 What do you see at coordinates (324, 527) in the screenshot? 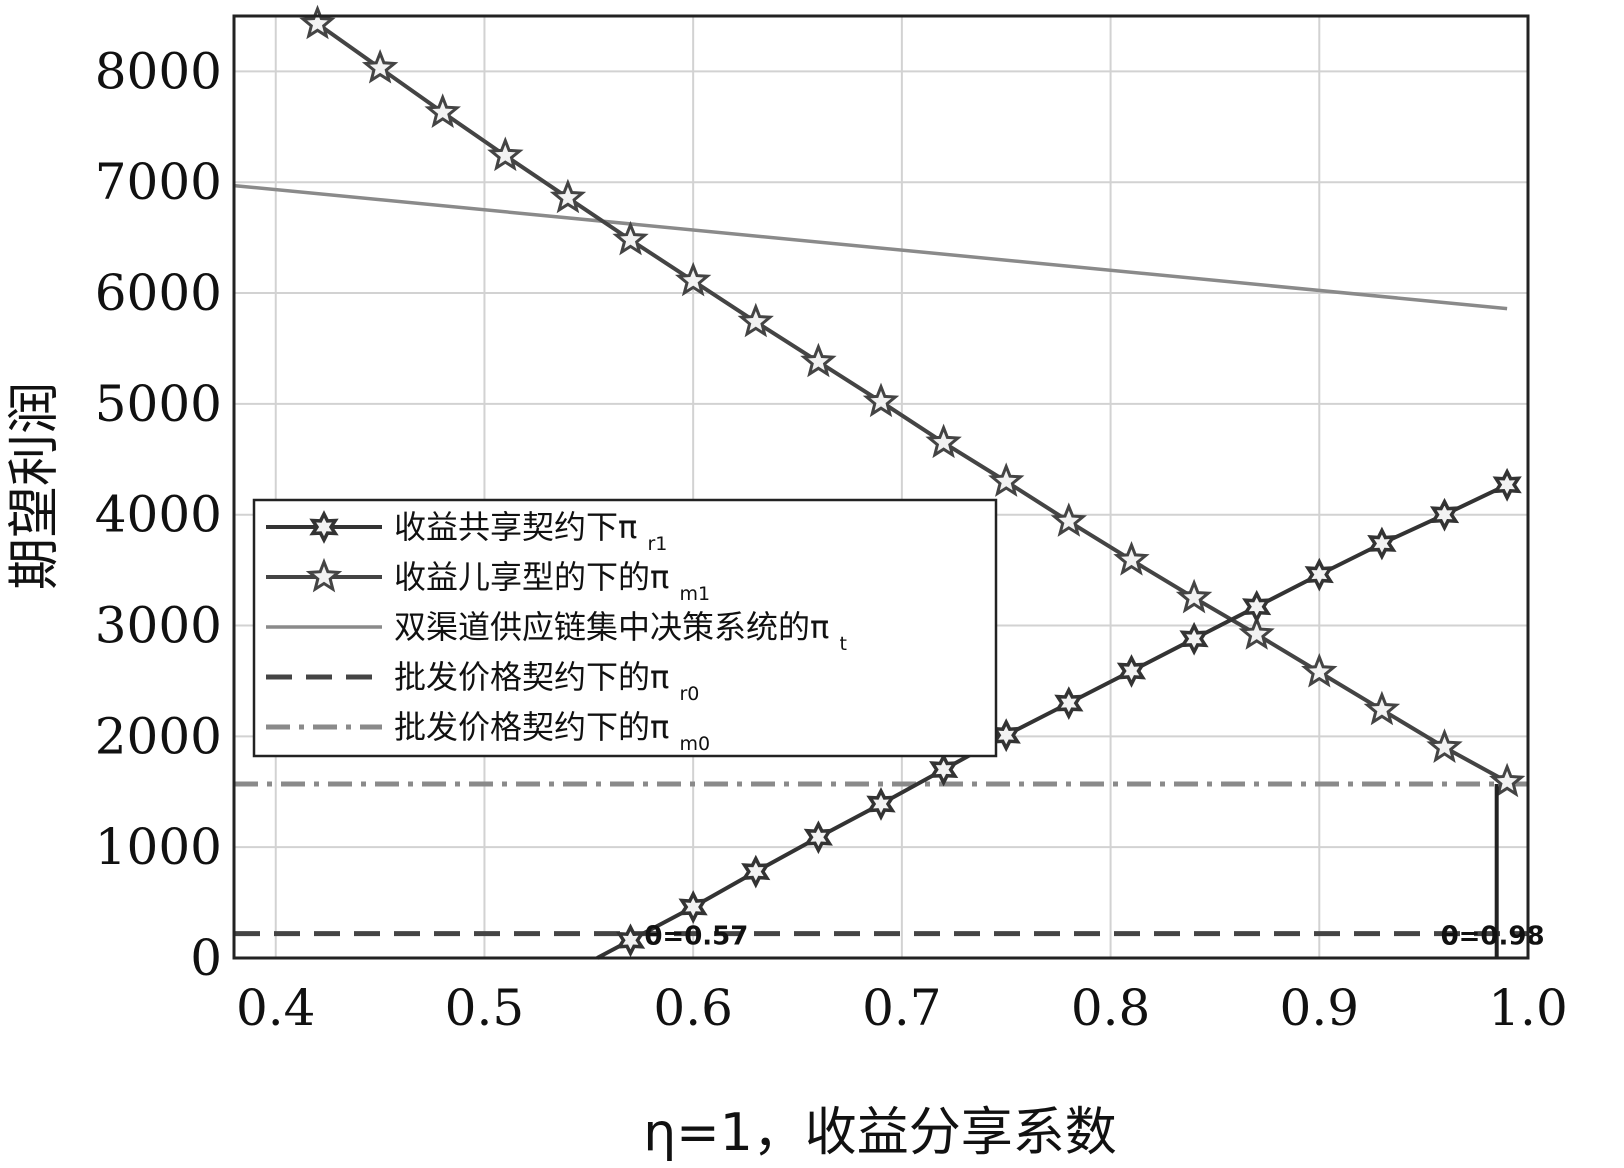
I see `legend-marker-r1` at bounding box center [324, 527].